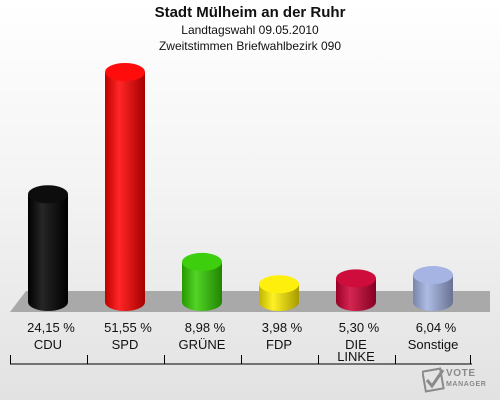  Describe the element at coordinates (205, 327) in the screenshot. I see `value-label-grüne: 8,98 %` at that location.